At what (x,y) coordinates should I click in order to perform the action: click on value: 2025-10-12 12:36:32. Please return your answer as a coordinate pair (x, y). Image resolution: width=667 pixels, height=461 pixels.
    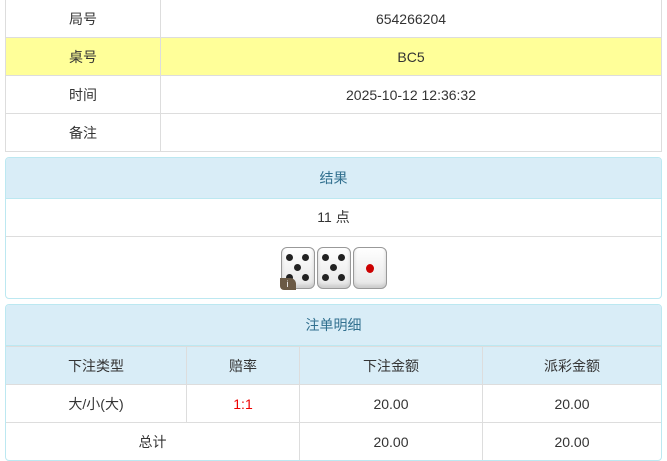
    Looking at the image, I should click on (411, 94).